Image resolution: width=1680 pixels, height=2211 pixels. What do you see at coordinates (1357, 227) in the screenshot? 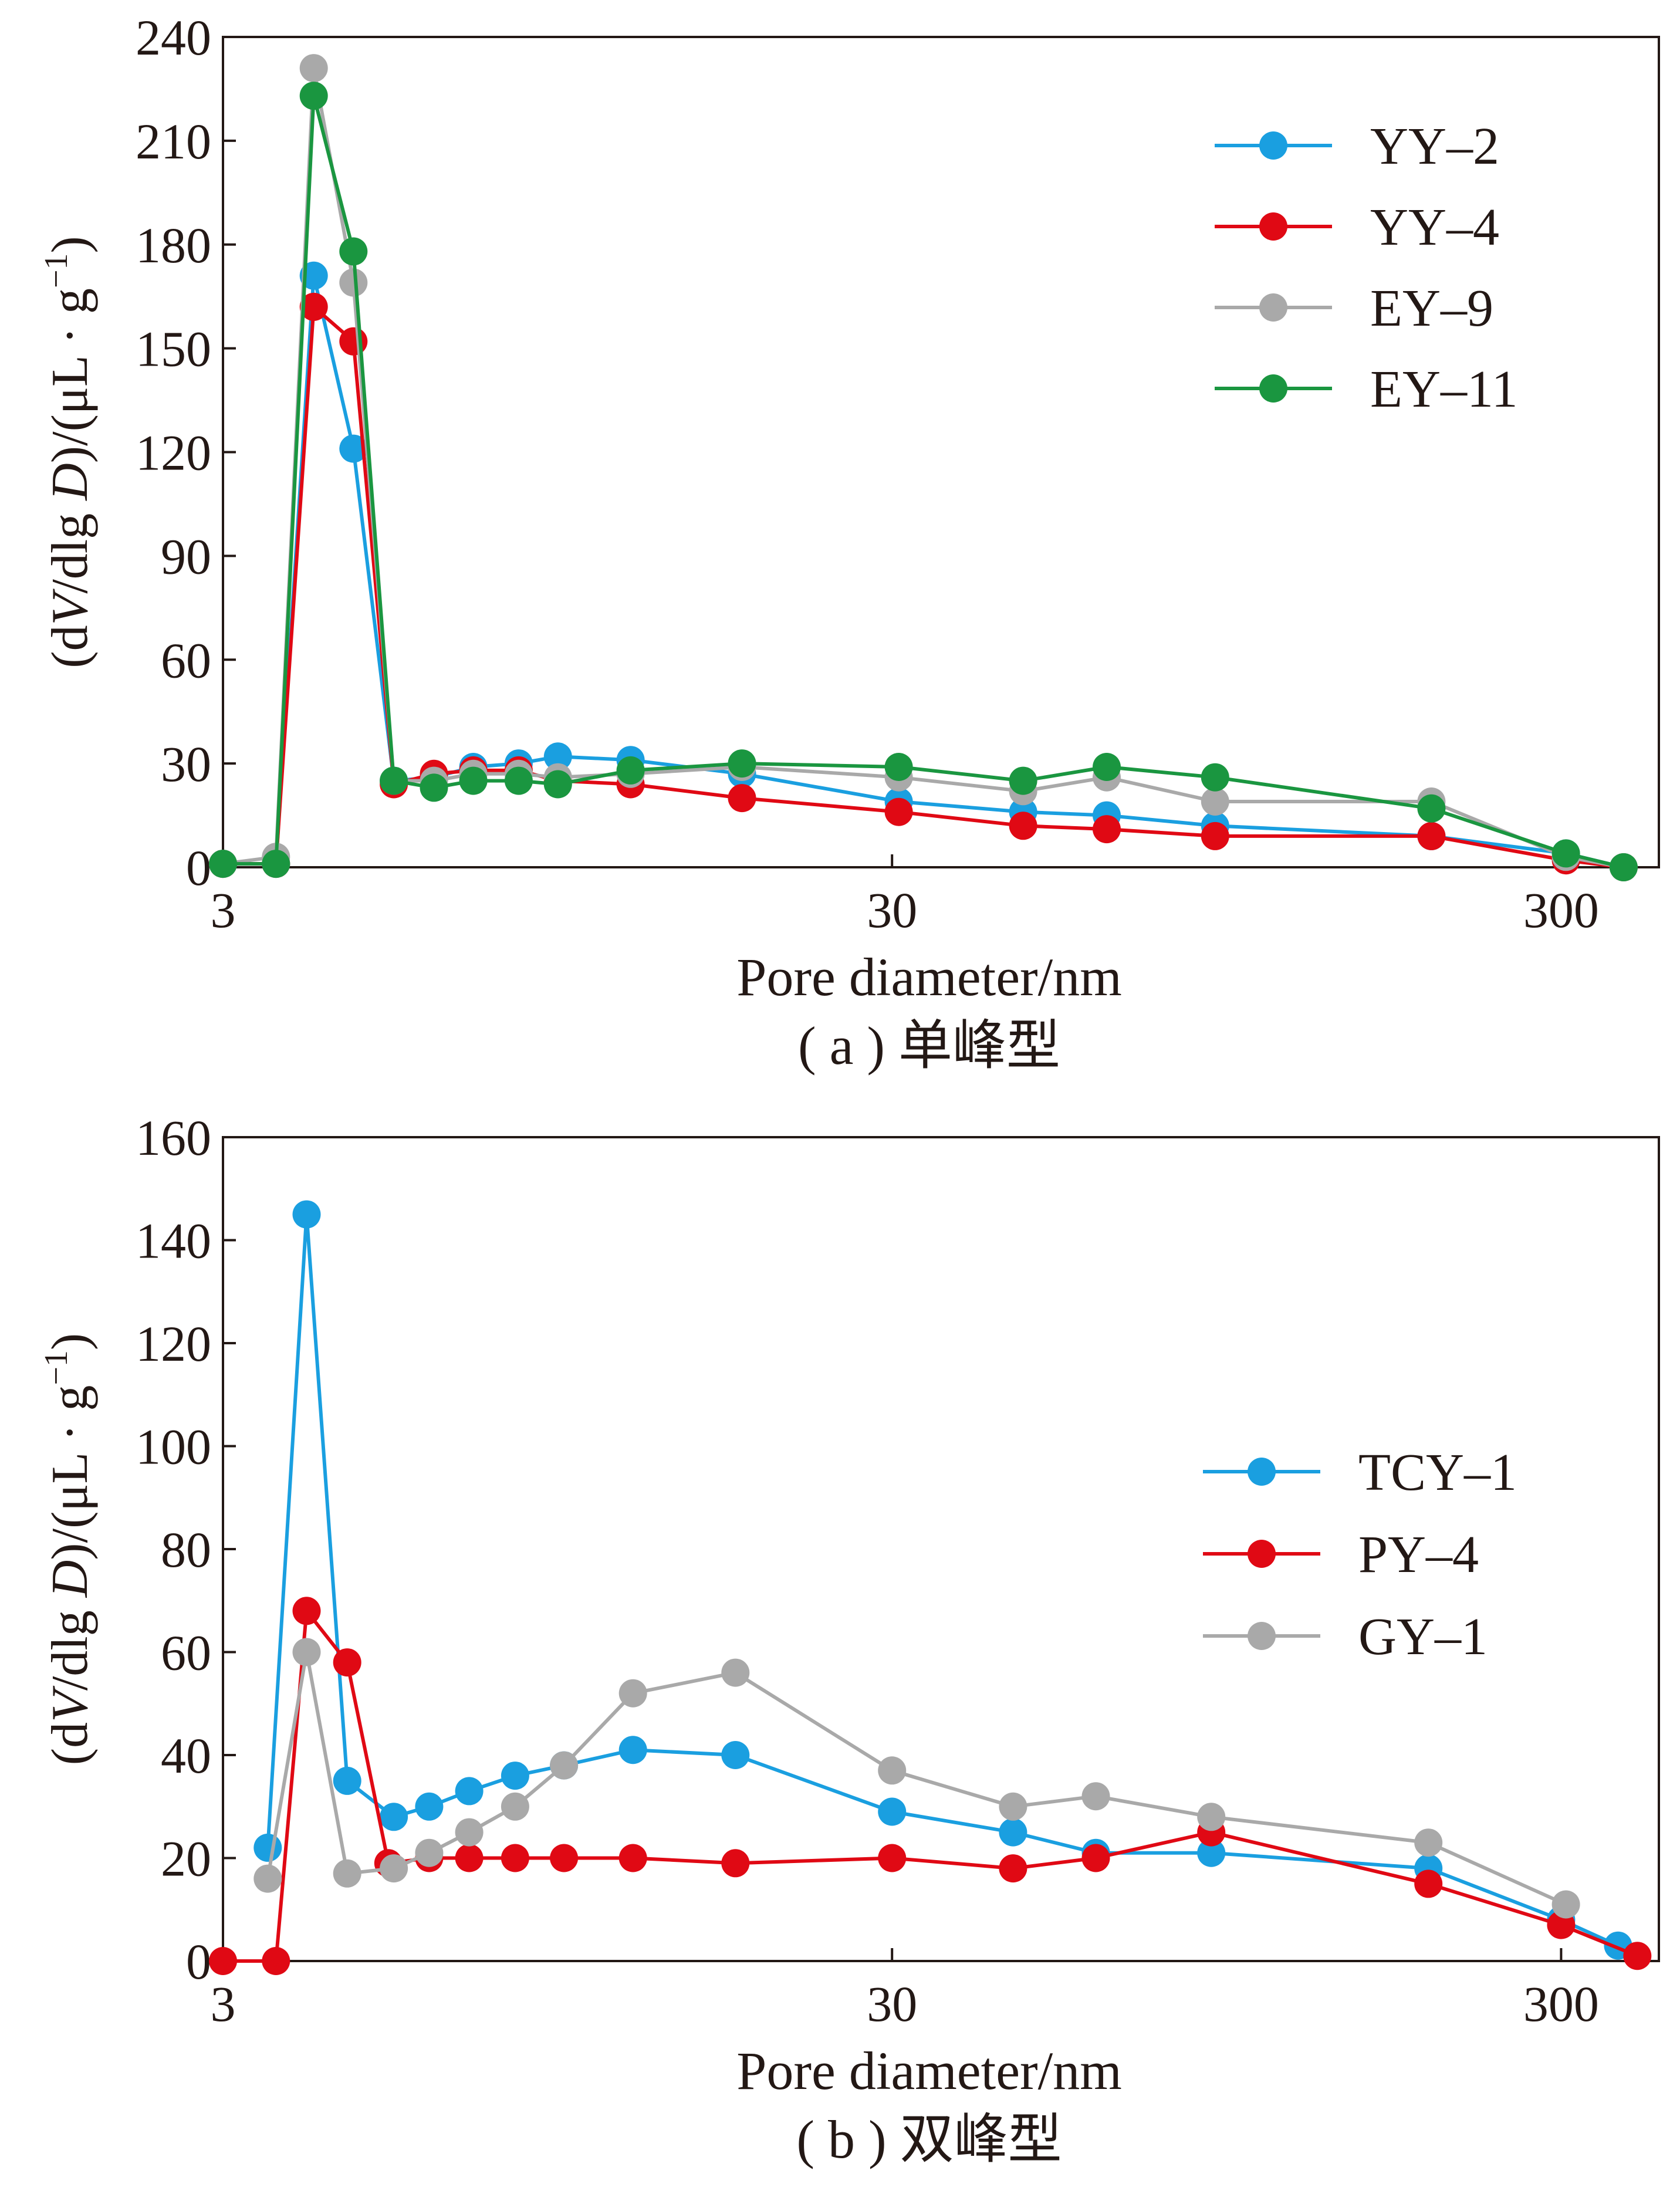
I see `legend-entry-a-1: YY–4` at bounding box center [1357, 227].